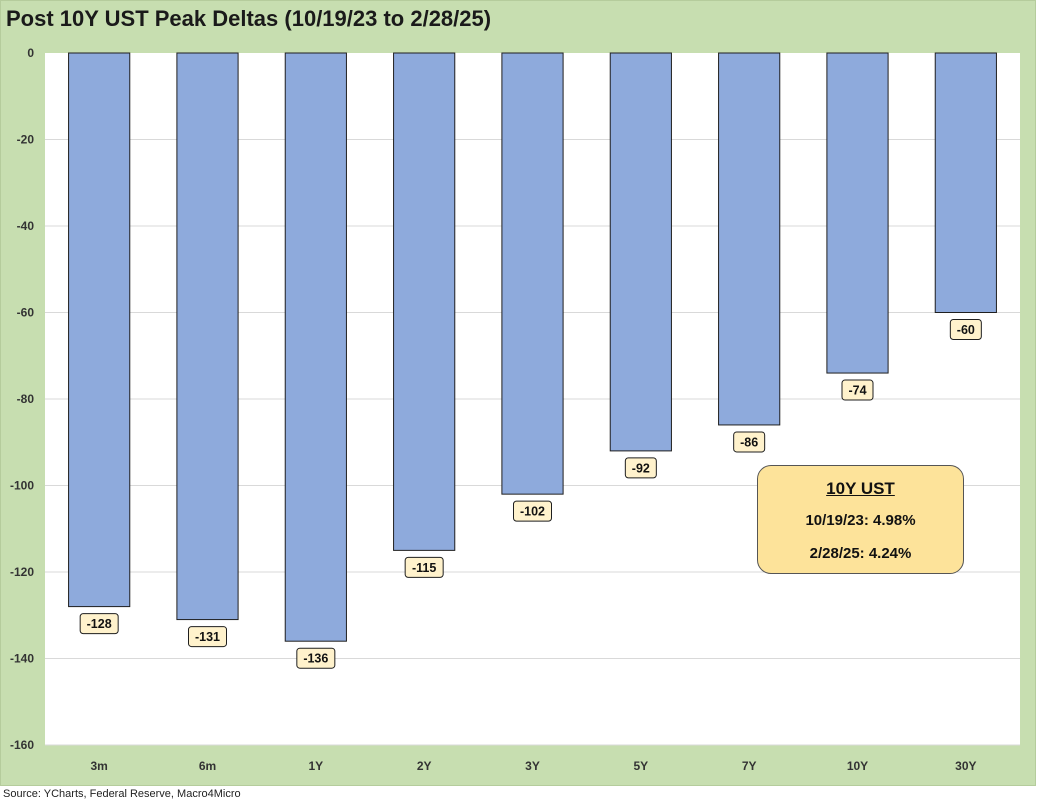  What do you see at coordinates (857, 766) in the screenshot?
I see `x-tick-label: 10Y` at bounding box center [857, 766].